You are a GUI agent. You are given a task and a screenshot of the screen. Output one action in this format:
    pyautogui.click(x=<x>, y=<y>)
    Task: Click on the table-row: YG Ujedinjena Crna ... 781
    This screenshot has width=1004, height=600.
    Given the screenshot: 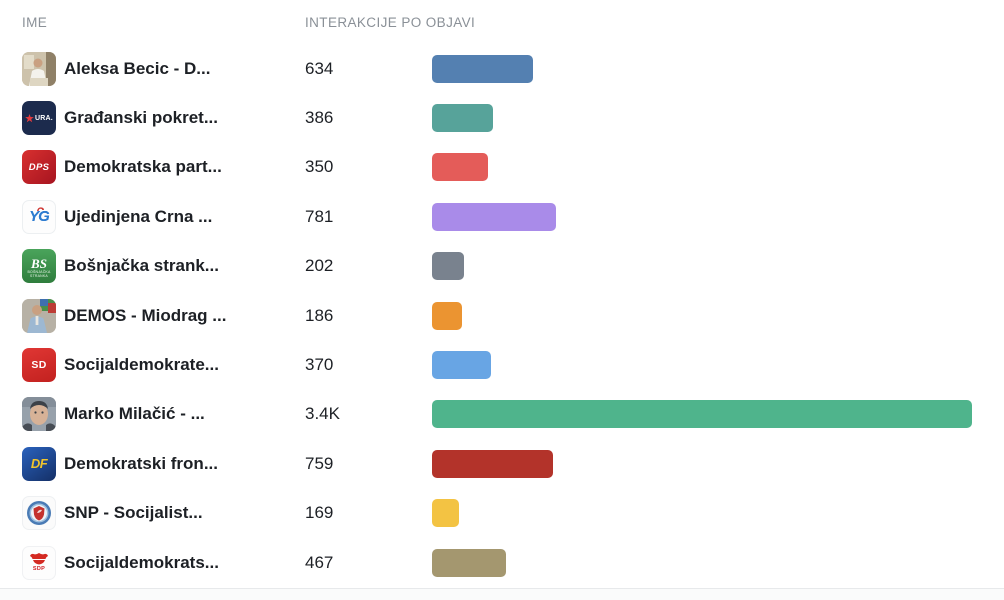 What is the action you would take?
    pyautogui.click(x=502, y=216)
    